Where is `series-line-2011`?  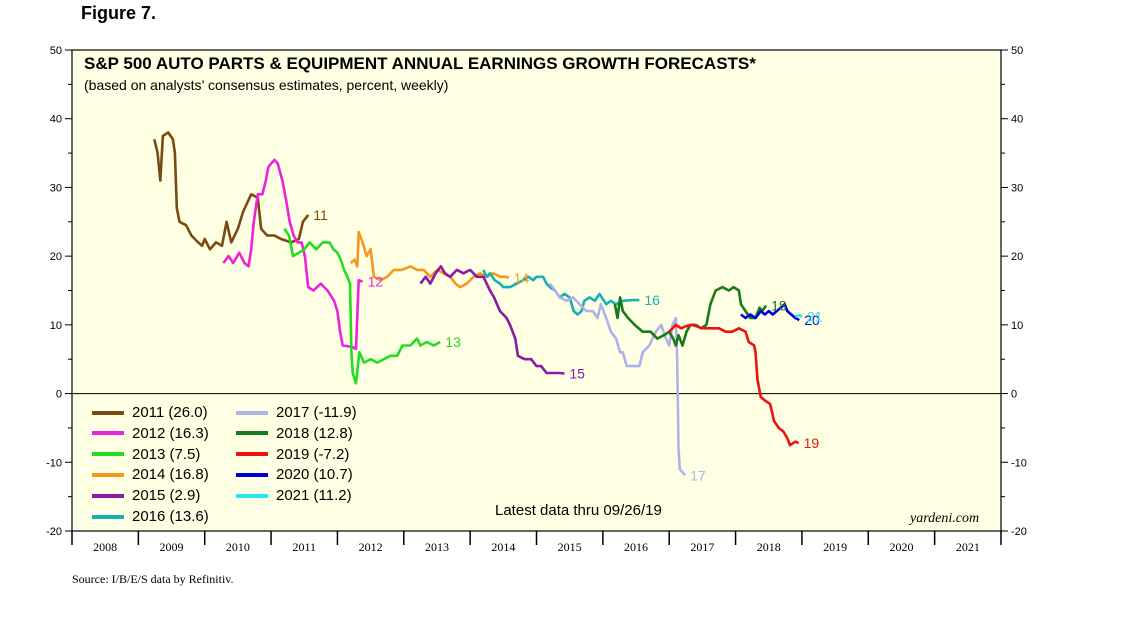 series-line-2011 is located at coordinates (231, 191).